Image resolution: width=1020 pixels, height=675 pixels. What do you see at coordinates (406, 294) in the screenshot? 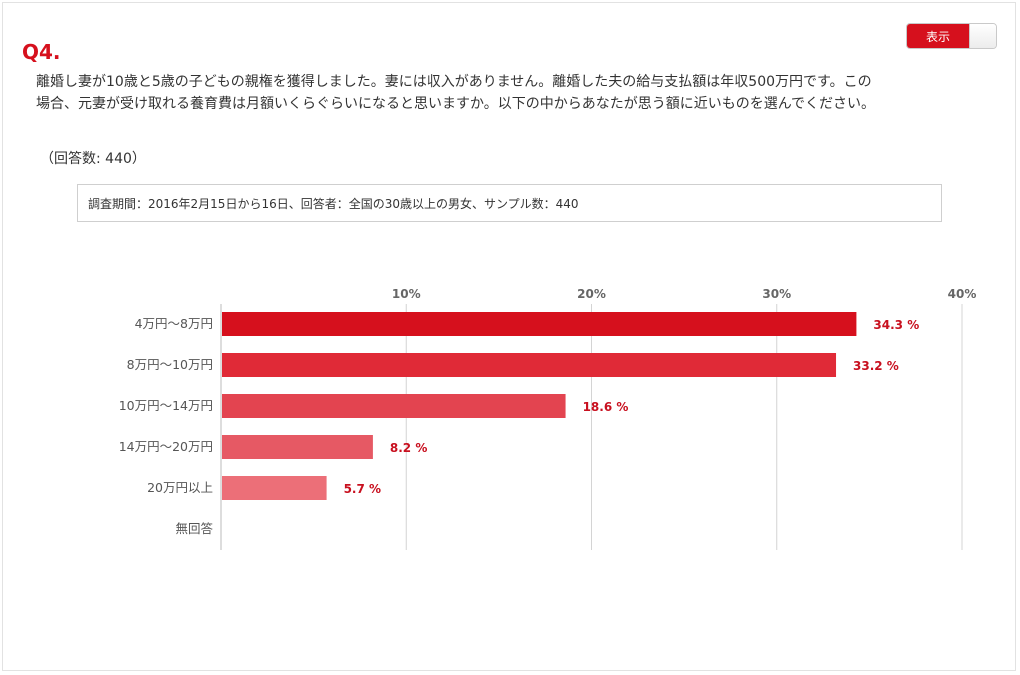
I see `tick-label: 10%` at bounding box center [406, 294].